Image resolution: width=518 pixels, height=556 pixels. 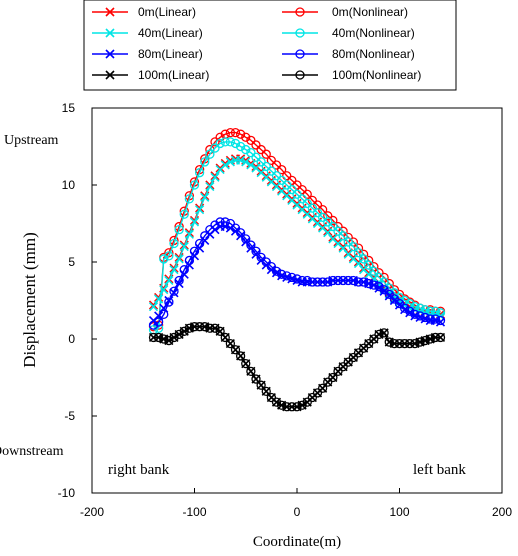 I want to click on y-tick-label: 5, so click(x=71, y=262).